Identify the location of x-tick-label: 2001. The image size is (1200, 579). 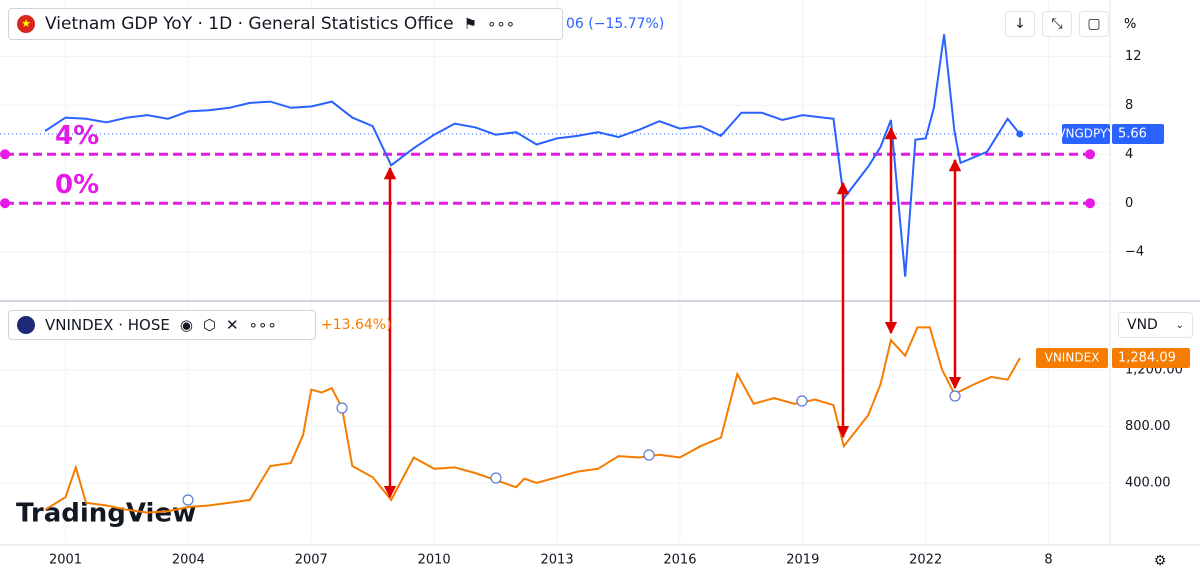
(65, 560).